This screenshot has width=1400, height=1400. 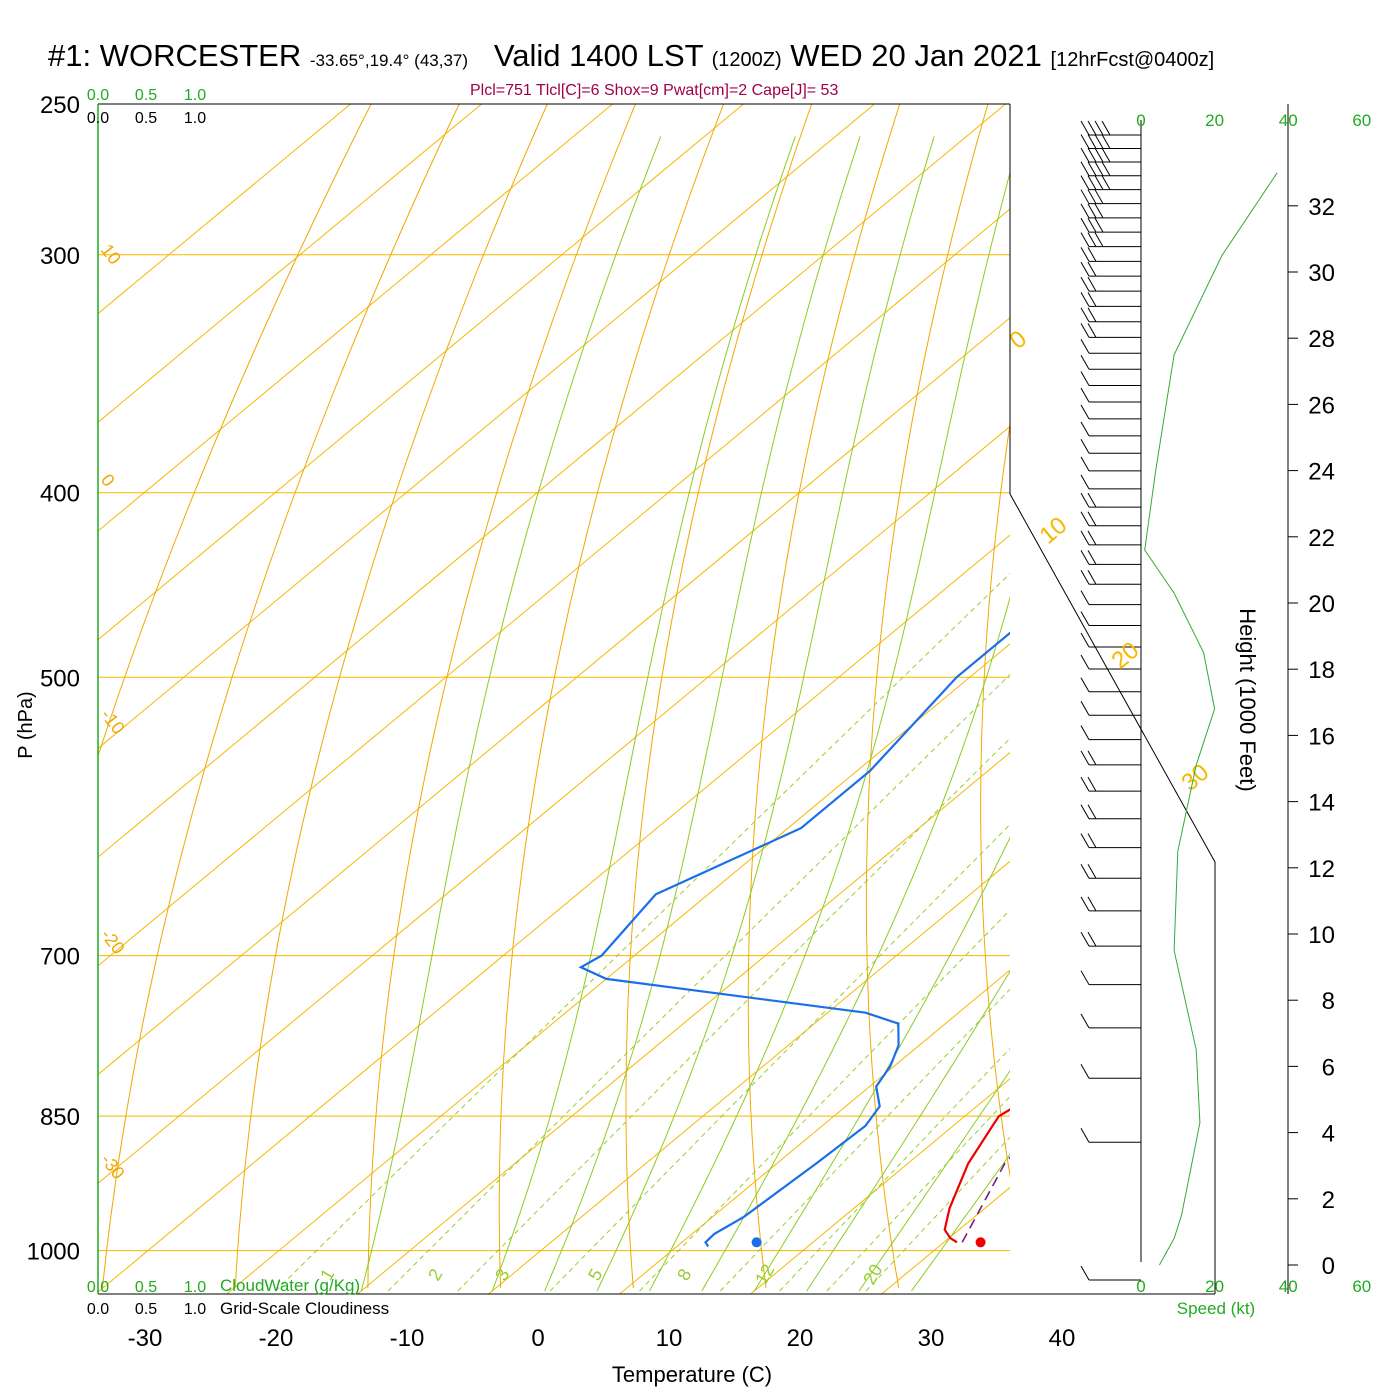 What do you see at coordinates (389, 60) in the screenshot?
I see `station-coords: -33.65°,19.4° (43,37)` at bounding box center [389, 60].